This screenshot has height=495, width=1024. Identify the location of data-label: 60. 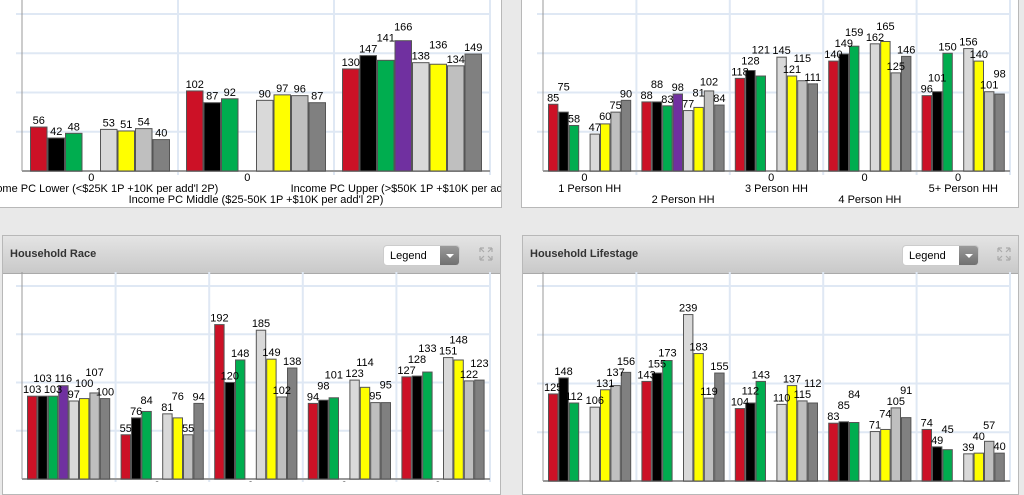
(605, 117).